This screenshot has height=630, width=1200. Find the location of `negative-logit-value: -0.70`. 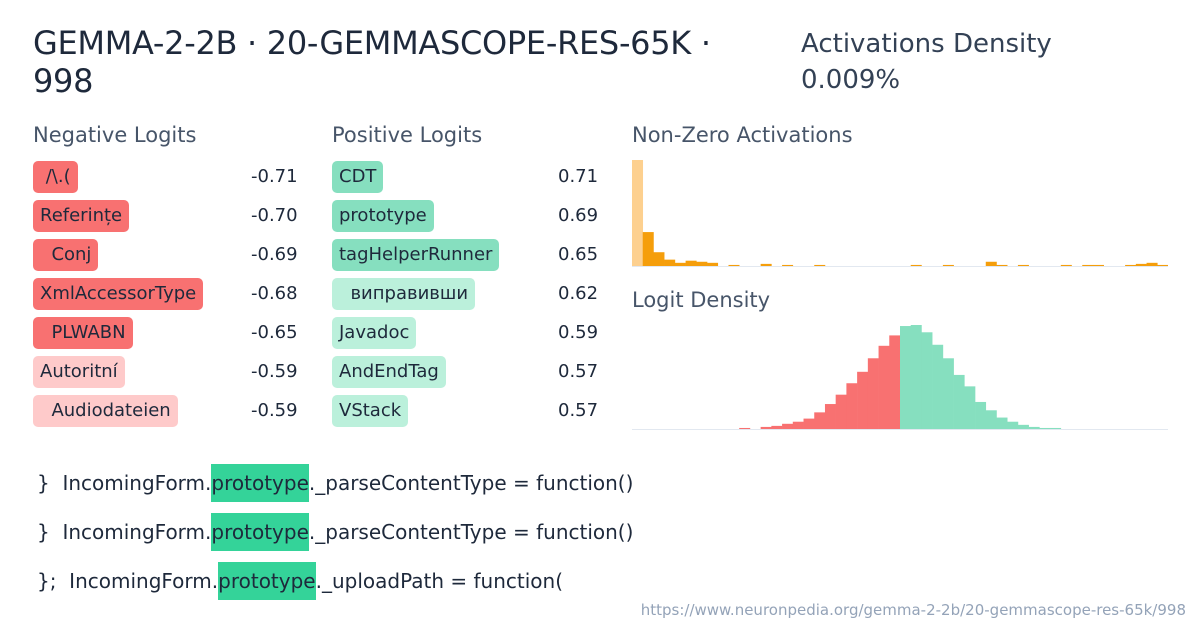

negative-logit-value: -0.70 is located at coordinates (274, 215).